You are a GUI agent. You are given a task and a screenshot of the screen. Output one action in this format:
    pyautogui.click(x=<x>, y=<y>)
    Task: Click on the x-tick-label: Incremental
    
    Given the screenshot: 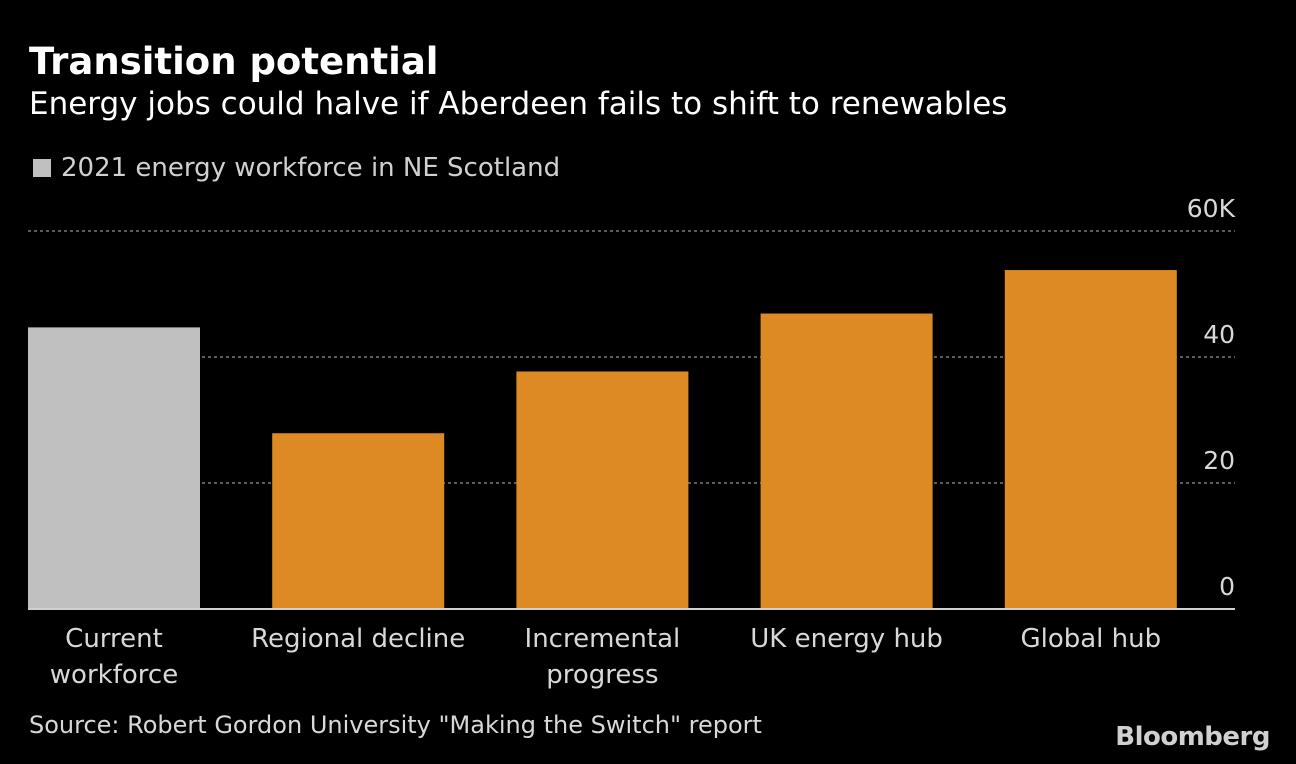 What is the action you would take?
    pyautogui.click(x=603, y=639)
    